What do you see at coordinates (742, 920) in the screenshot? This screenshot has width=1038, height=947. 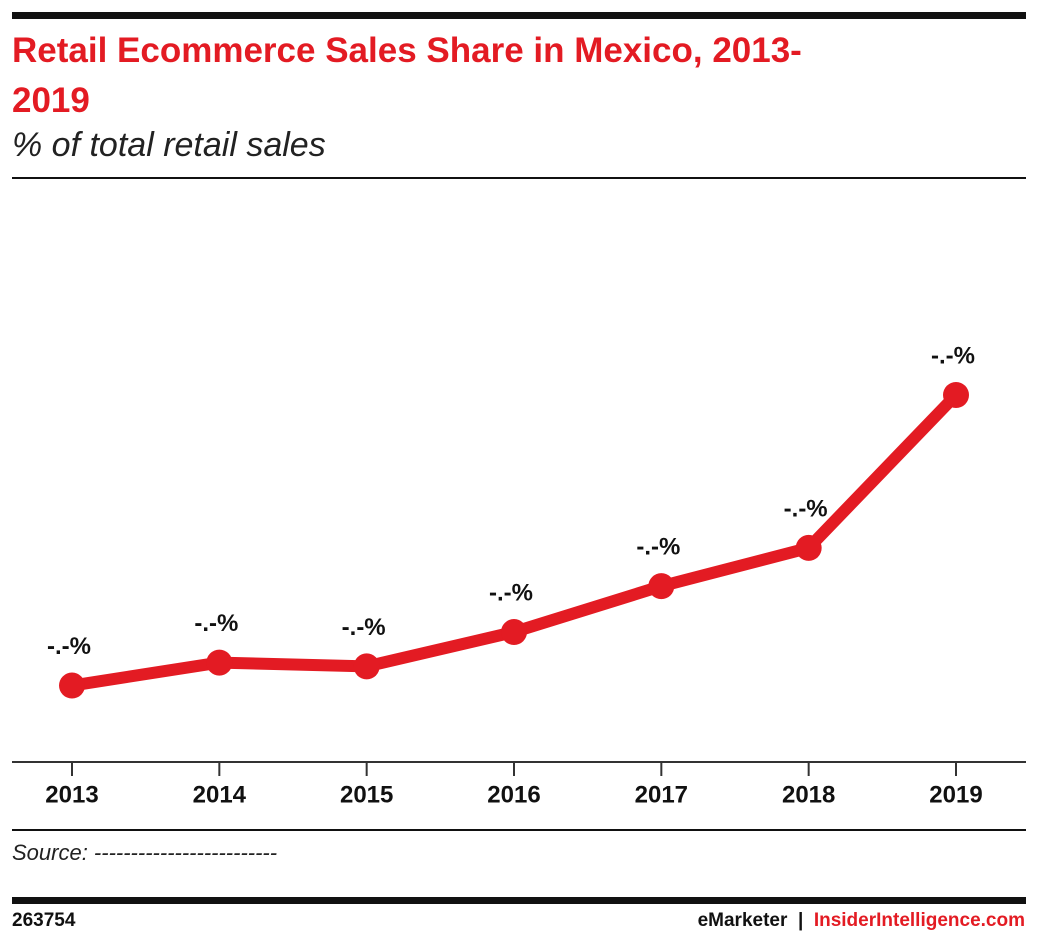 I see `brand: eMarketer` at bounding box center [742, 920].